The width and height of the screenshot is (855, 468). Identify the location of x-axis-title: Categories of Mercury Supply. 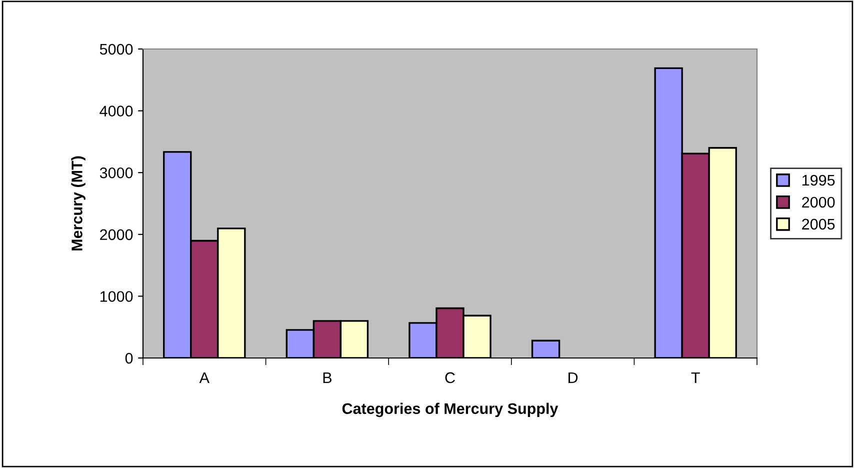
(450, 410).